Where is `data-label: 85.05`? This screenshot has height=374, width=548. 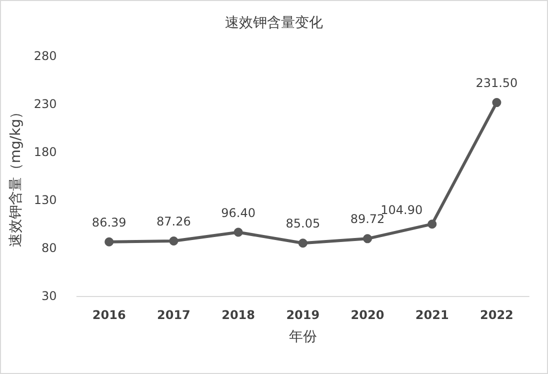
data-label: 85.05 is located at coordinates (303, 223).